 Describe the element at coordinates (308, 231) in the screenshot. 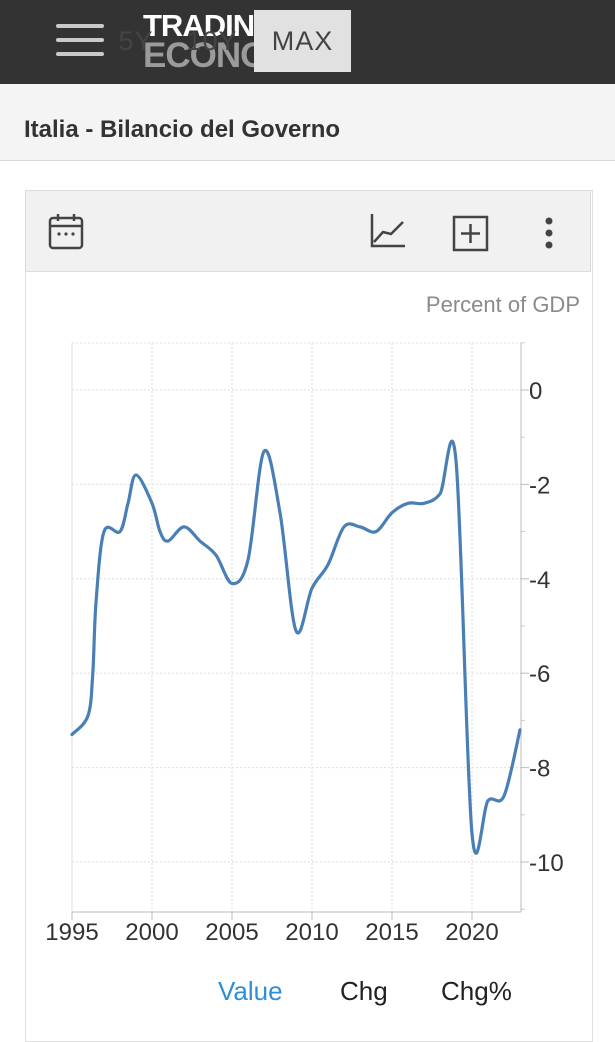

I see `chart-toolbar` at that location.